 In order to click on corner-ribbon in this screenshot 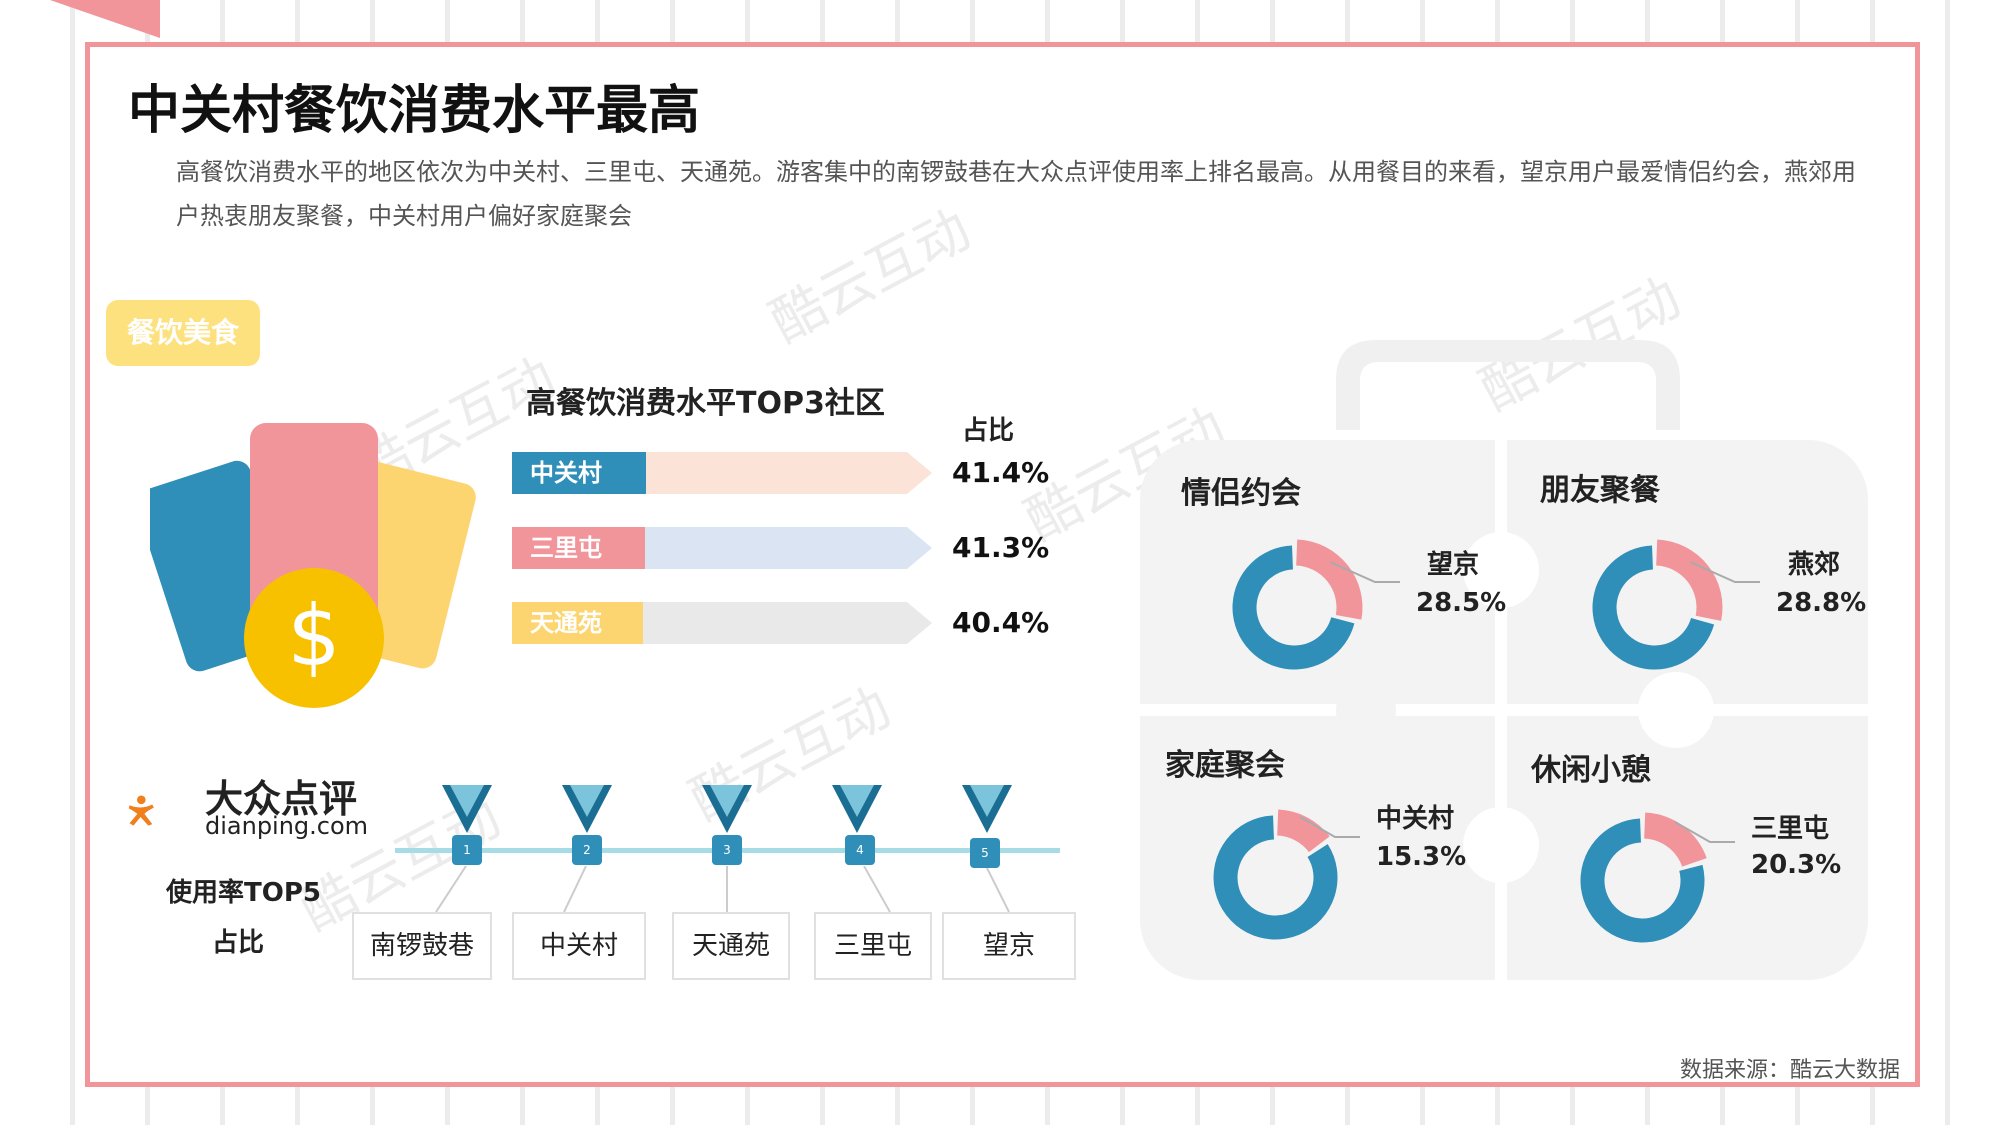, I will do `click(105, 19)`.